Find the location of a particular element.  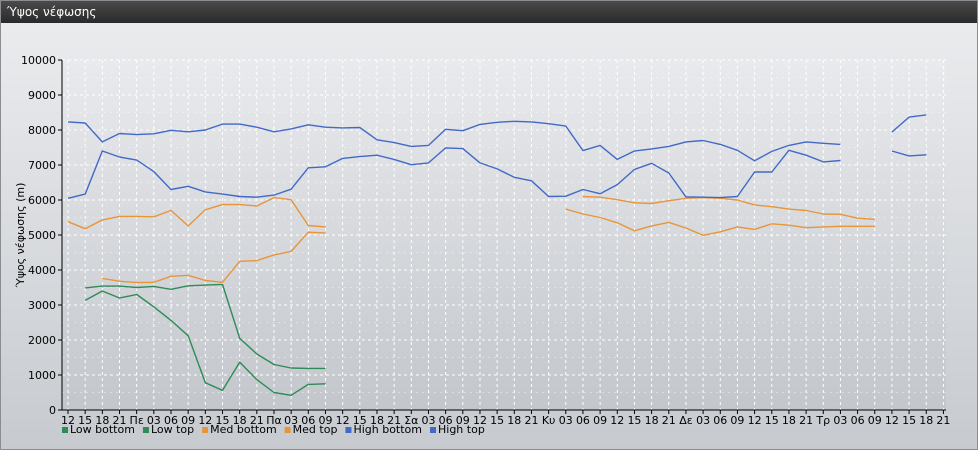

x-tick-label: Δε is located at coordinates (686, 420).